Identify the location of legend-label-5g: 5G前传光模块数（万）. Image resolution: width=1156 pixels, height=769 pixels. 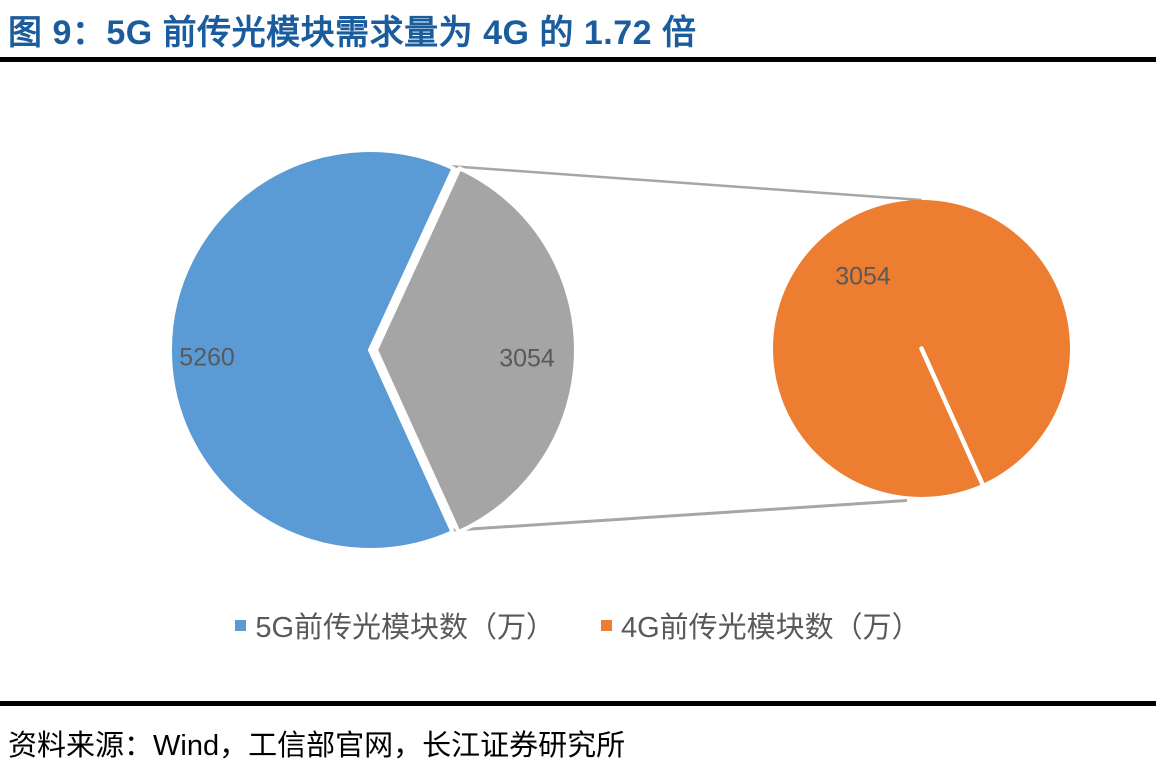
(405, 628).